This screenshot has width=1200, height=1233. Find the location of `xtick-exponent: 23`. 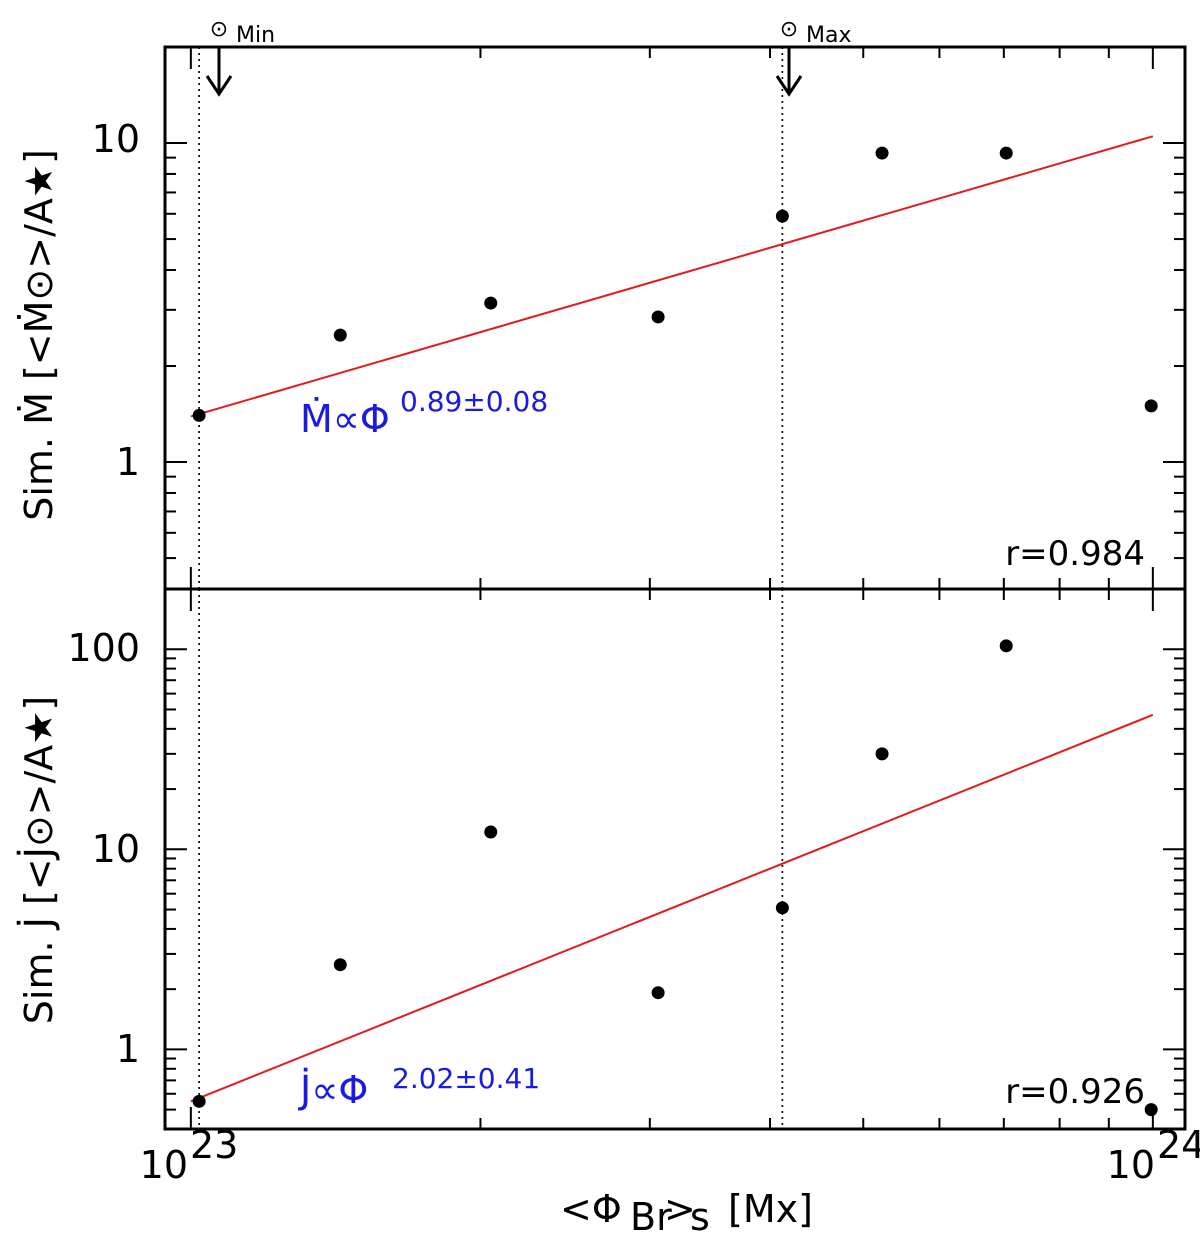

xtick-exponent: 23 is located at coordinates (214, 1145).